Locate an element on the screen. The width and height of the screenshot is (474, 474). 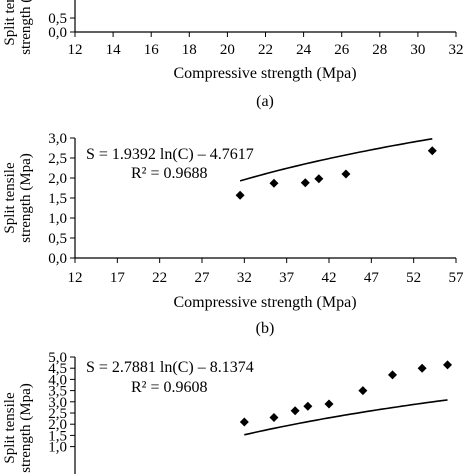
y-tick-label: 4,5 is located at coordinates (57, 369).